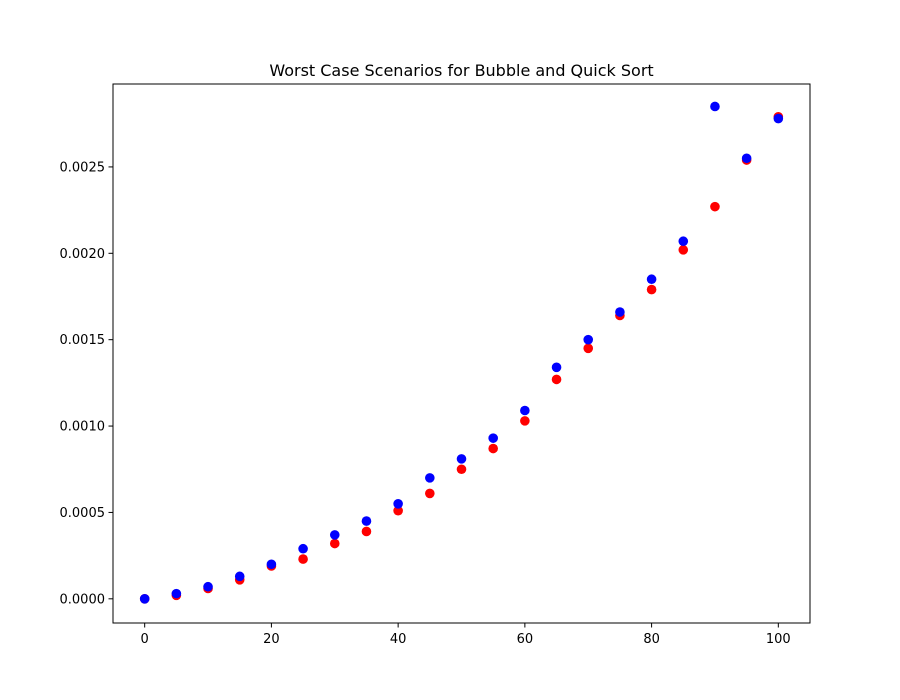 Image resolution: width=900 pixels, height=700 pixels. I want to click on x-tick-label: 60, so click(525, 639).